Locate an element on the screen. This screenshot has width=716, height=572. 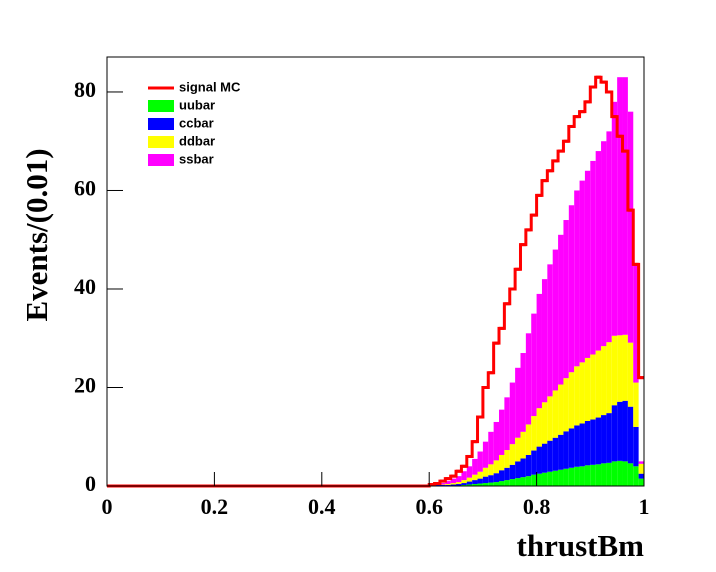
y-tick-label: 80 is located at coordinates (85, 89).